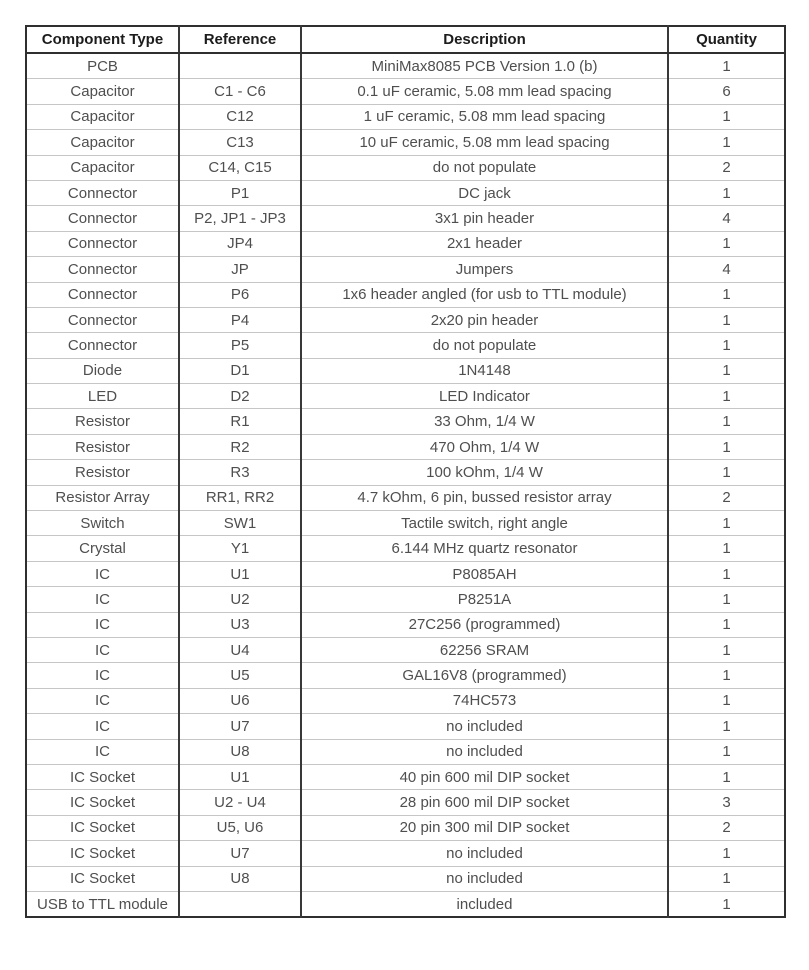 The height and width of the screenshot is (970, 809). I want to click on cell: U7, so click(240, 726).